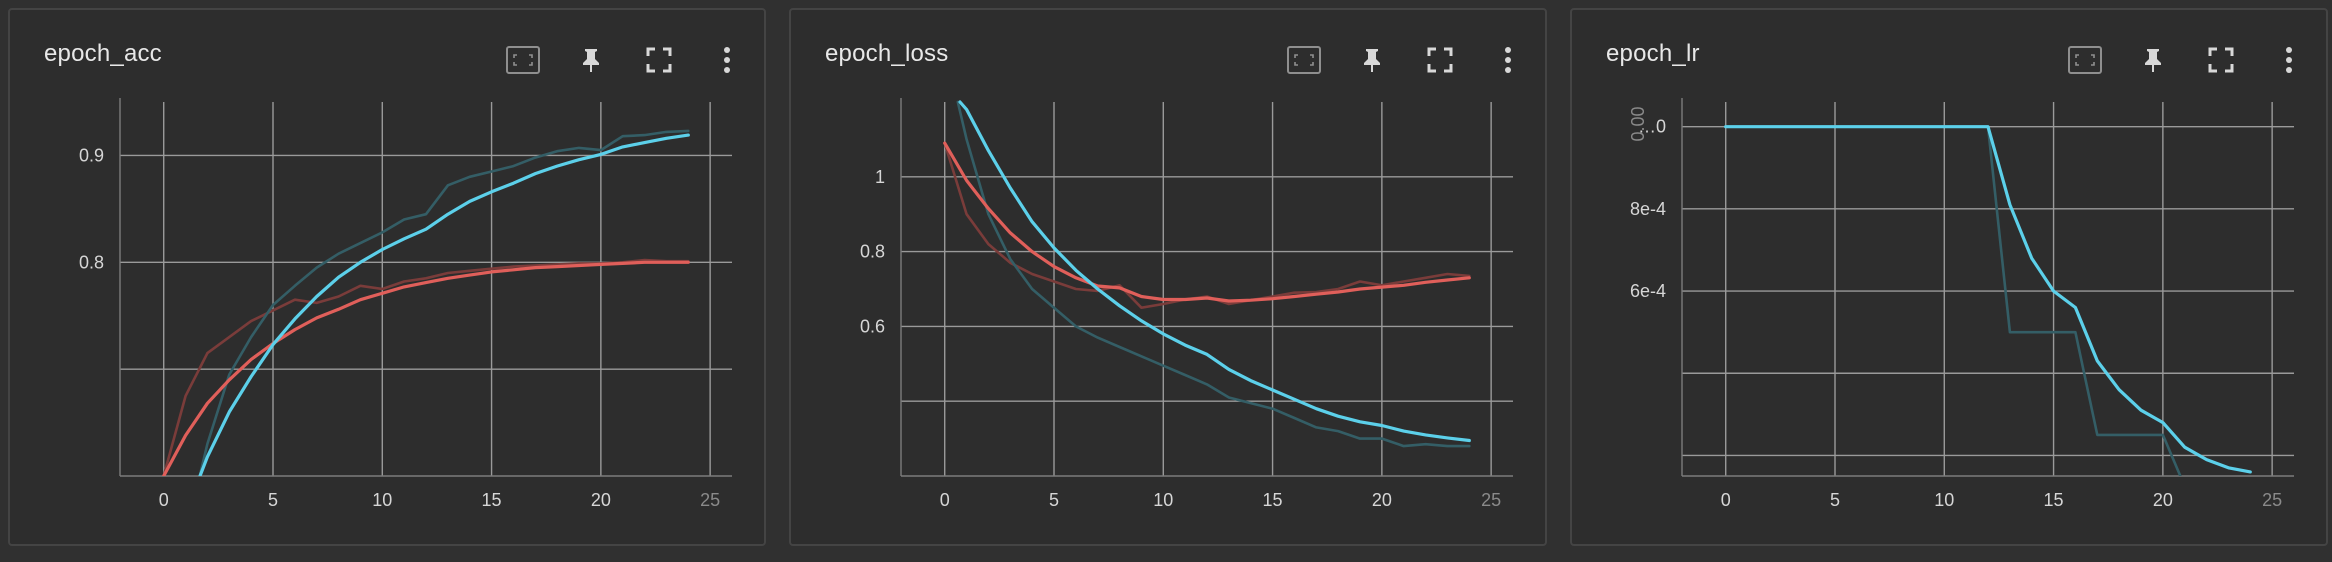 The image size is (2332, 562). What do you see at coordinates (103, 53) in the screenshot?
I see `chart-title: epoch_acc` at bounding box center [103, 53].